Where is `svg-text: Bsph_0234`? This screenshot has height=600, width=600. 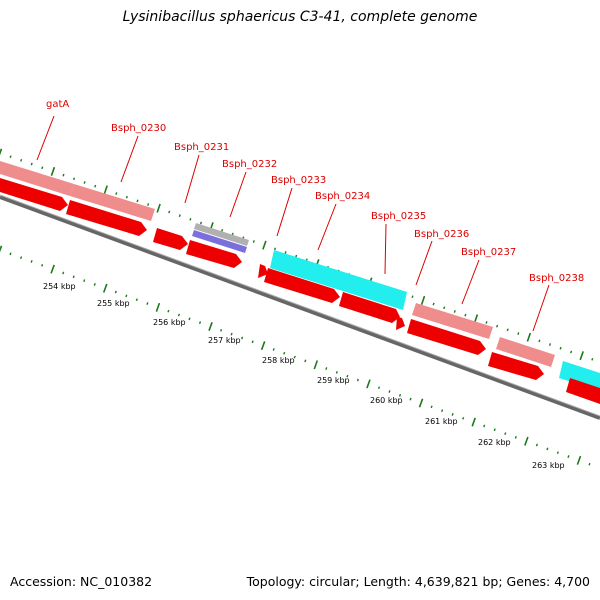 svg-text: Bsph_0234 is located at coordinates (342, 196).